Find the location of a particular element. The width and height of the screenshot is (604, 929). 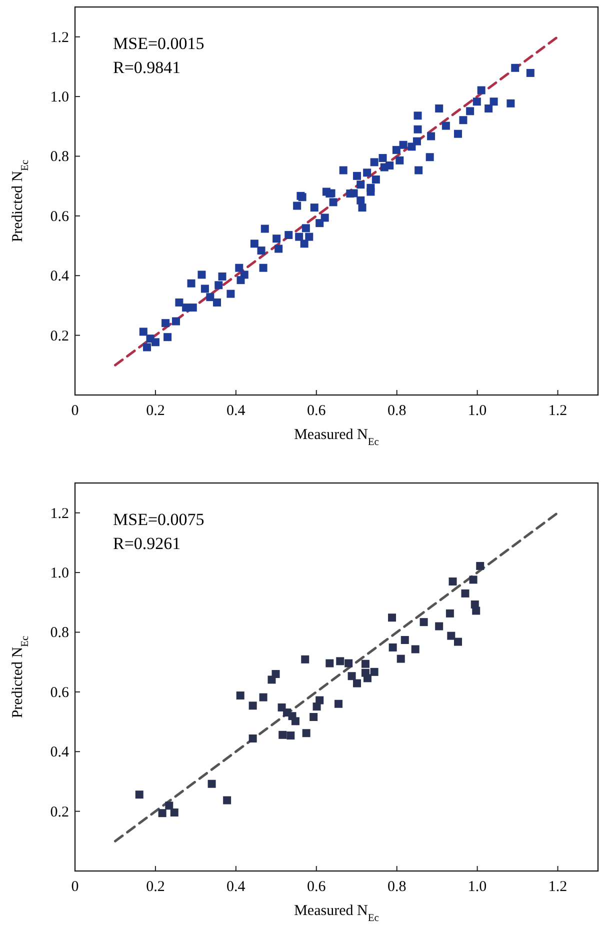

annotation: MSE=0.0015 is located at coordinates (158, 43).